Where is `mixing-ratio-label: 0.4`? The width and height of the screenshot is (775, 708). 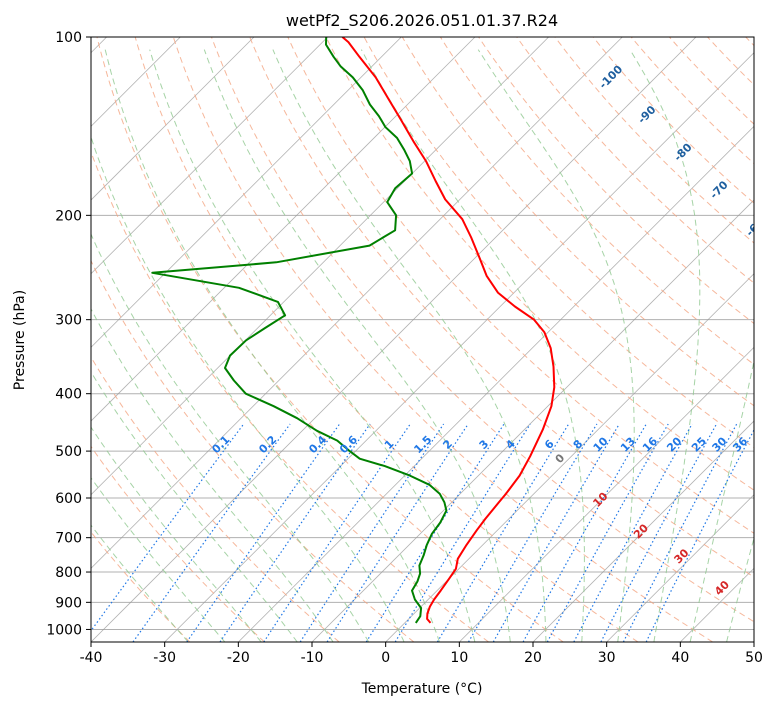 mixing-ratio-label: 0.4 is located at coordinates (317, 444).